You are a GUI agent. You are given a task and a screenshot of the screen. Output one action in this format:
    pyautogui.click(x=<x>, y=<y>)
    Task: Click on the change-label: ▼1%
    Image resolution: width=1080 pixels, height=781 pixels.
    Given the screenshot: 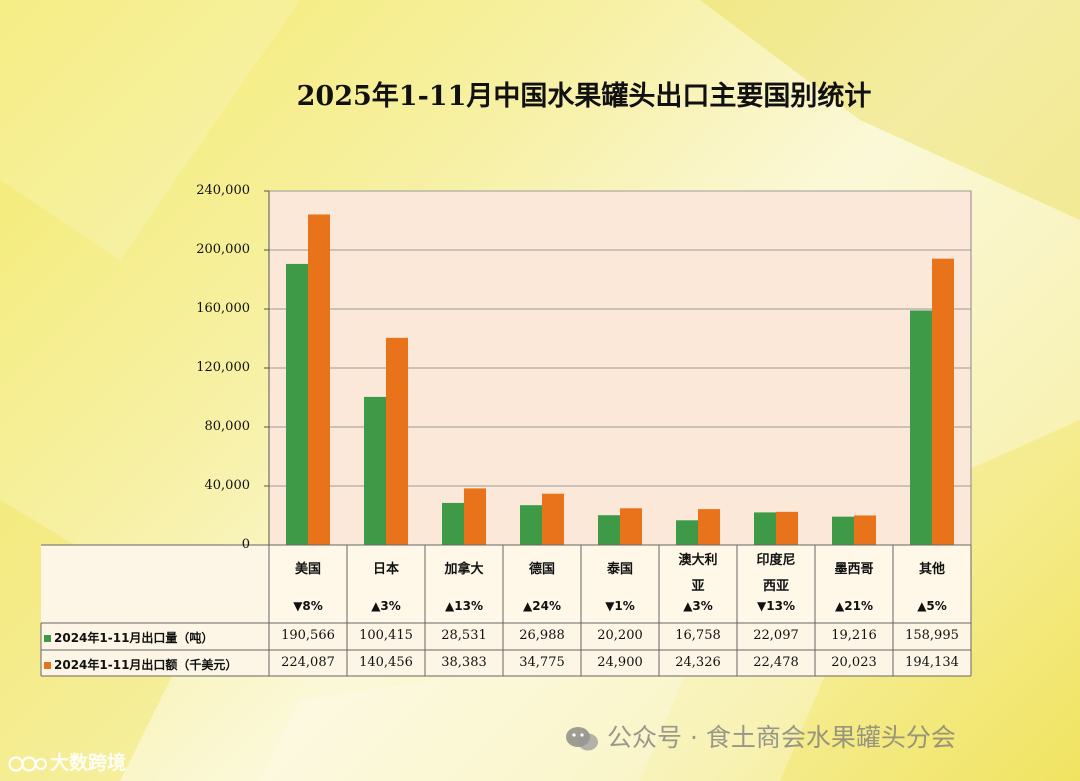 What is the action you would take?
    pyautogui.click(x=620, y=606)
    